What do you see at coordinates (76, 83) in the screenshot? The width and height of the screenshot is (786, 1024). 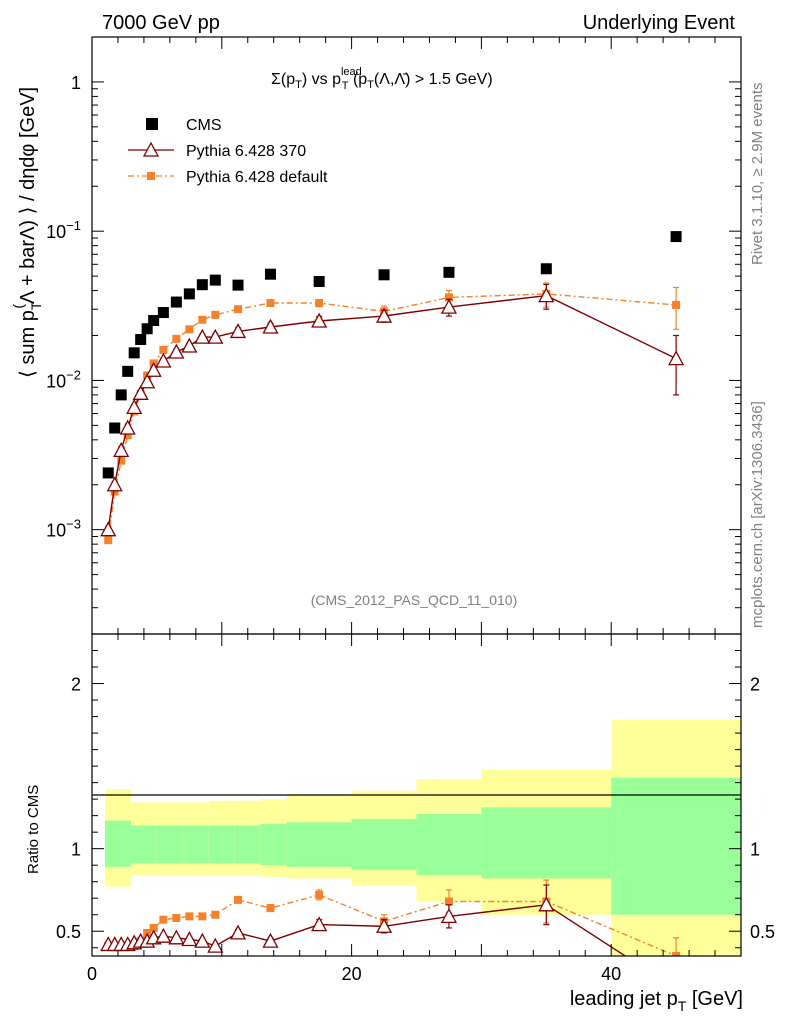 I see `main-ytick-label: 1` at bounding box center [76, 83].